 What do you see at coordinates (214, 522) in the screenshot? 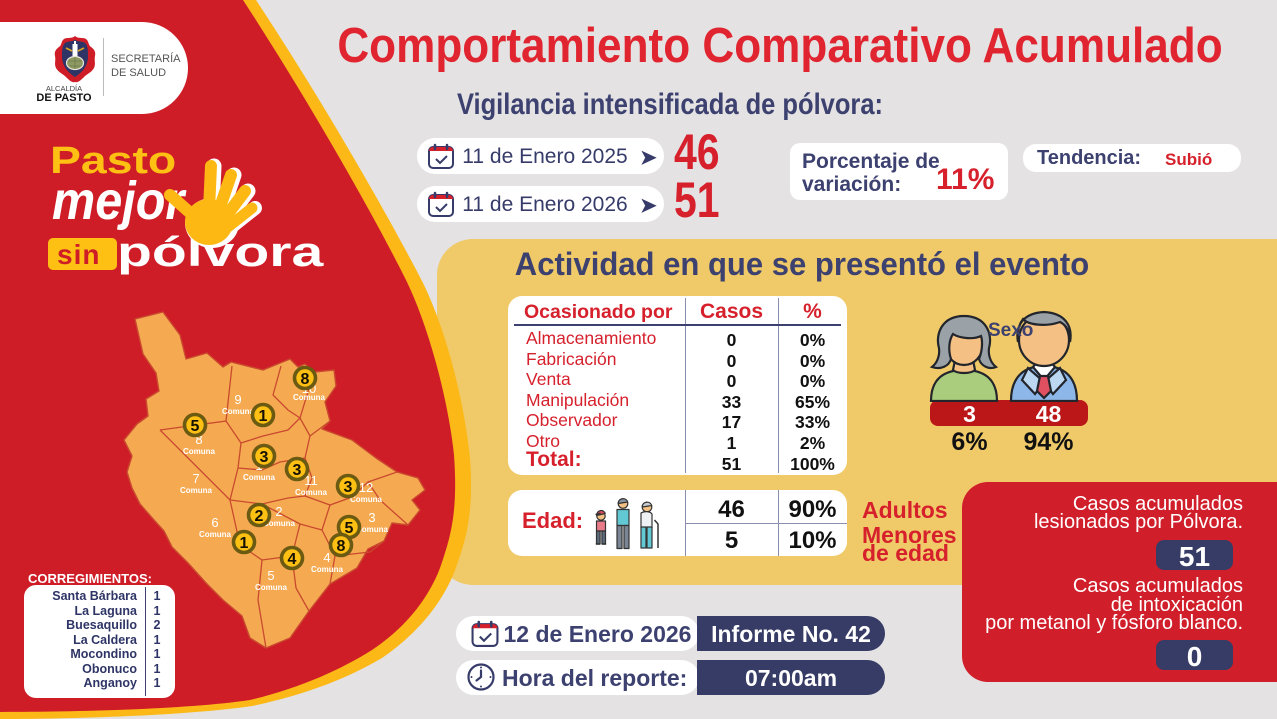
I see `svg-text: 6` at bounding box center [214, 522].